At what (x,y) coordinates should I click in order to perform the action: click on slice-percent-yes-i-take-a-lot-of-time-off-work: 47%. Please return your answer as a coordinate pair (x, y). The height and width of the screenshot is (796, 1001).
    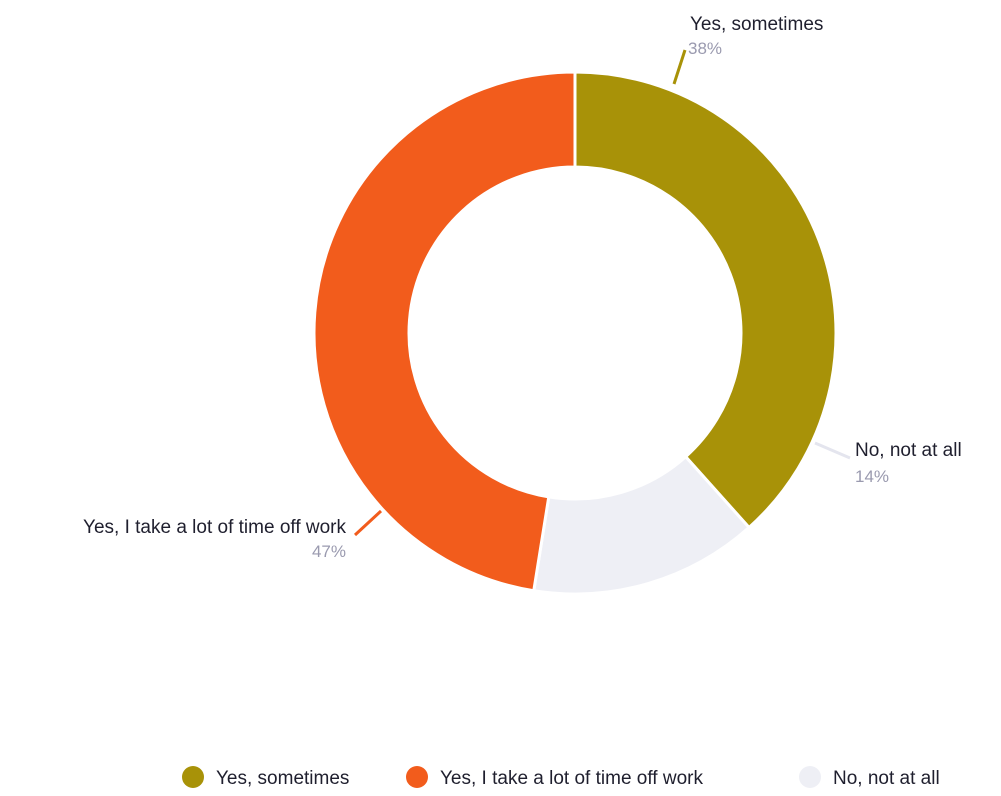
    Looking at the image, I should click on (329, 551).